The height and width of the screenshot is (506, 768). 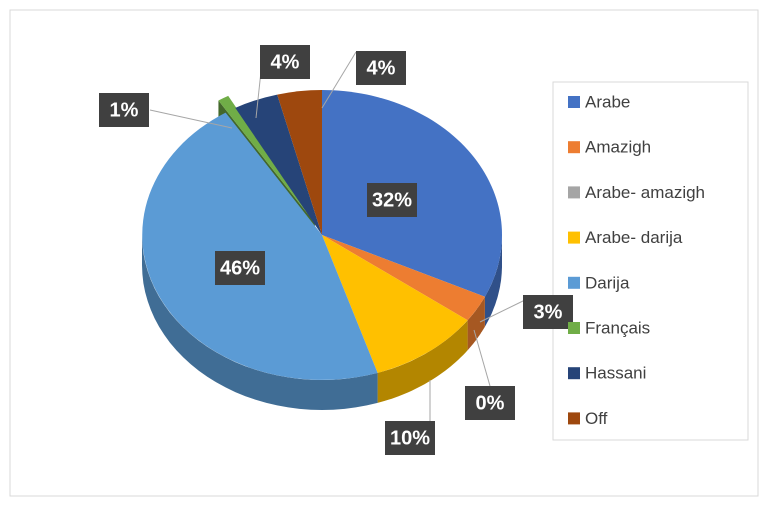 I want to click on legend-label: Arabe, so click(x=607, y=101).